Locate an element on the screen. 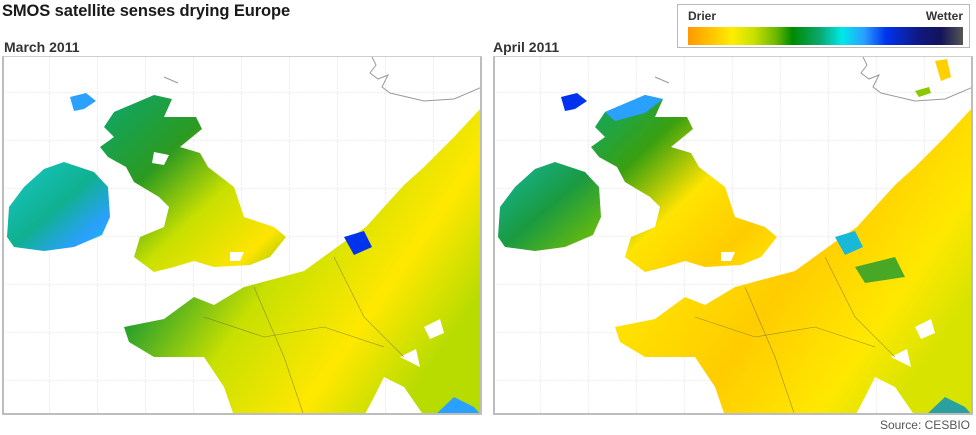 Image resolution: width=976 pixels, height=435 pixels. panel-label-april: April 2011 is located at coordinates (526, 47).